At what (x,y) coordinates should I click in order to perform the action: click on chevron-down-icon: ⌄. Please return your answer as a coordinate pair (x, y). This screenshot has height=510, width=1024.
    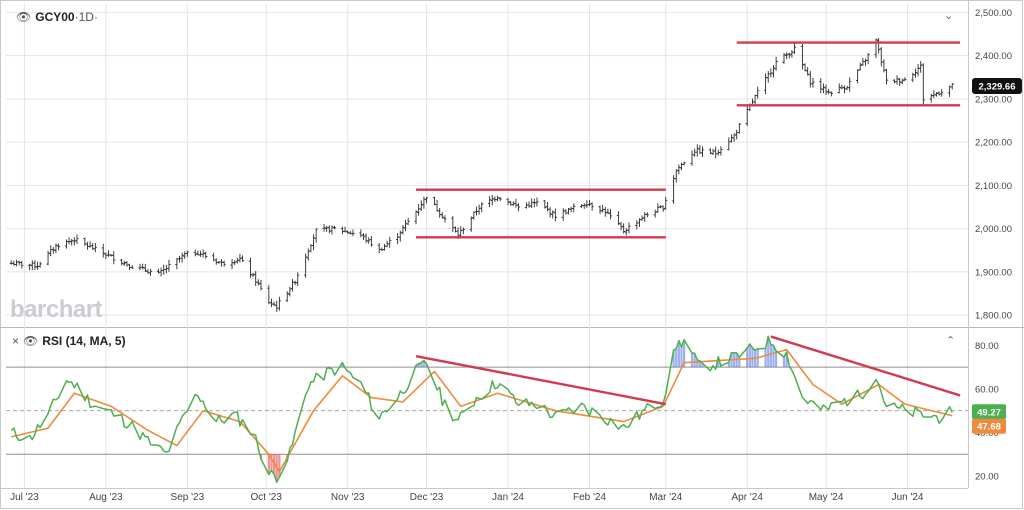
    Looking at the image, I should click on (949, 15).